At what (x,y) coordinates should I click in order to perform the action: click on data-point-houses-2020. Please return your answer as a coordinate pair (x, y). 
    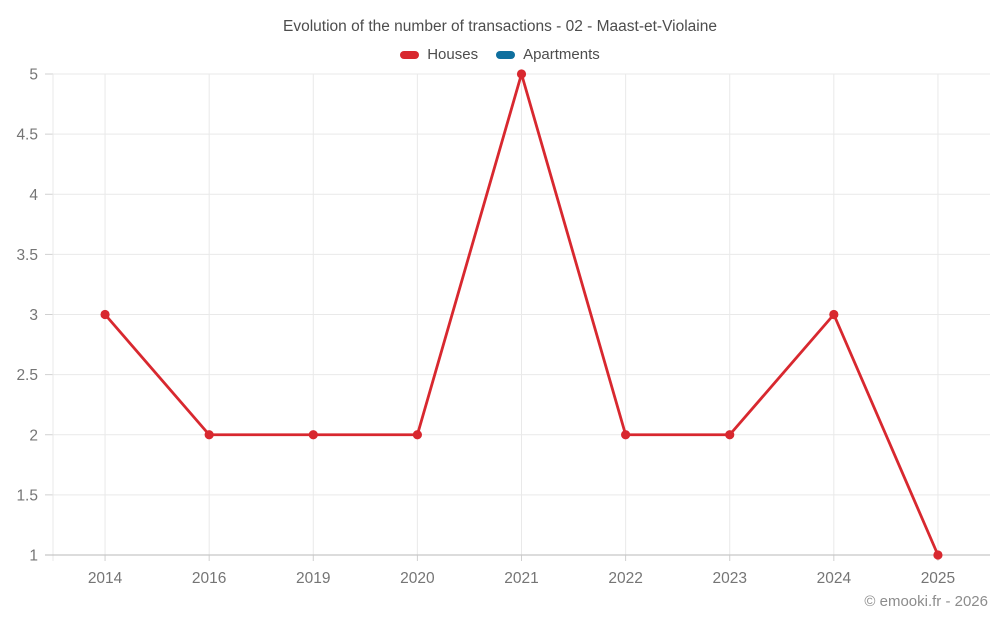
    Looking at the image, I should click on (417, 435).